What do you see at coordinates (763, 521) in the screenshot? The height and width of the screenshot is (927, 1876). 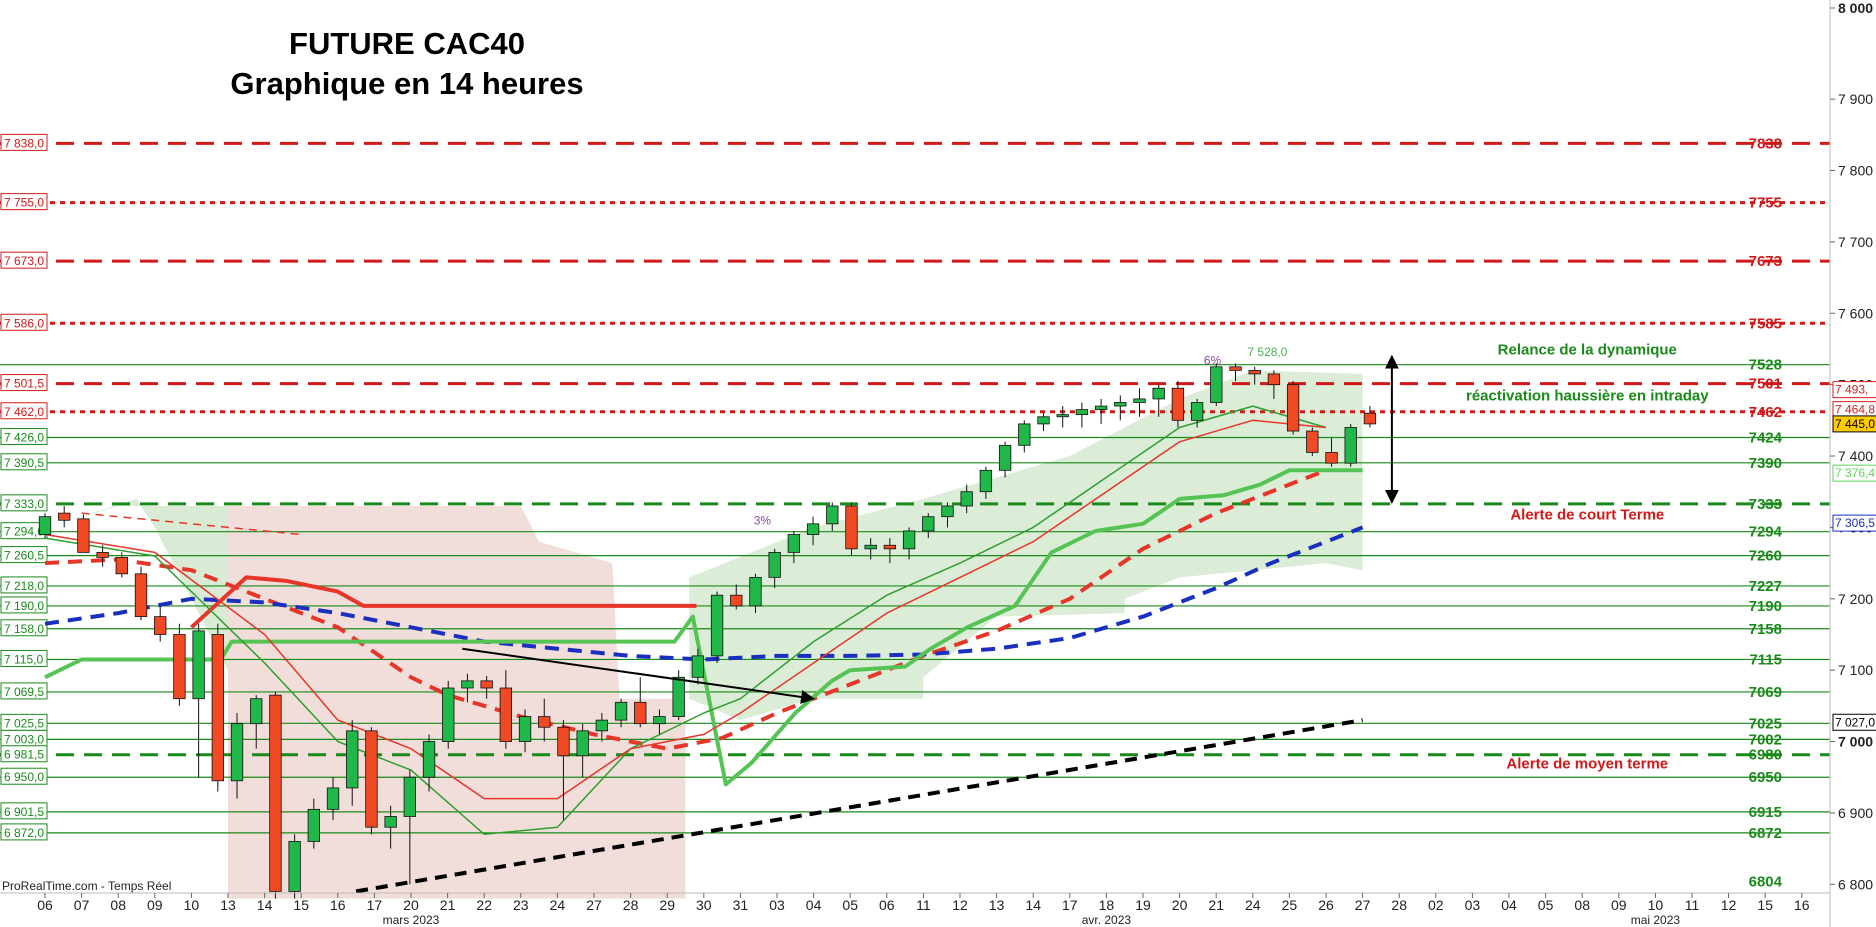 I see `point-label: 3%` at bounding box center [763, 521].